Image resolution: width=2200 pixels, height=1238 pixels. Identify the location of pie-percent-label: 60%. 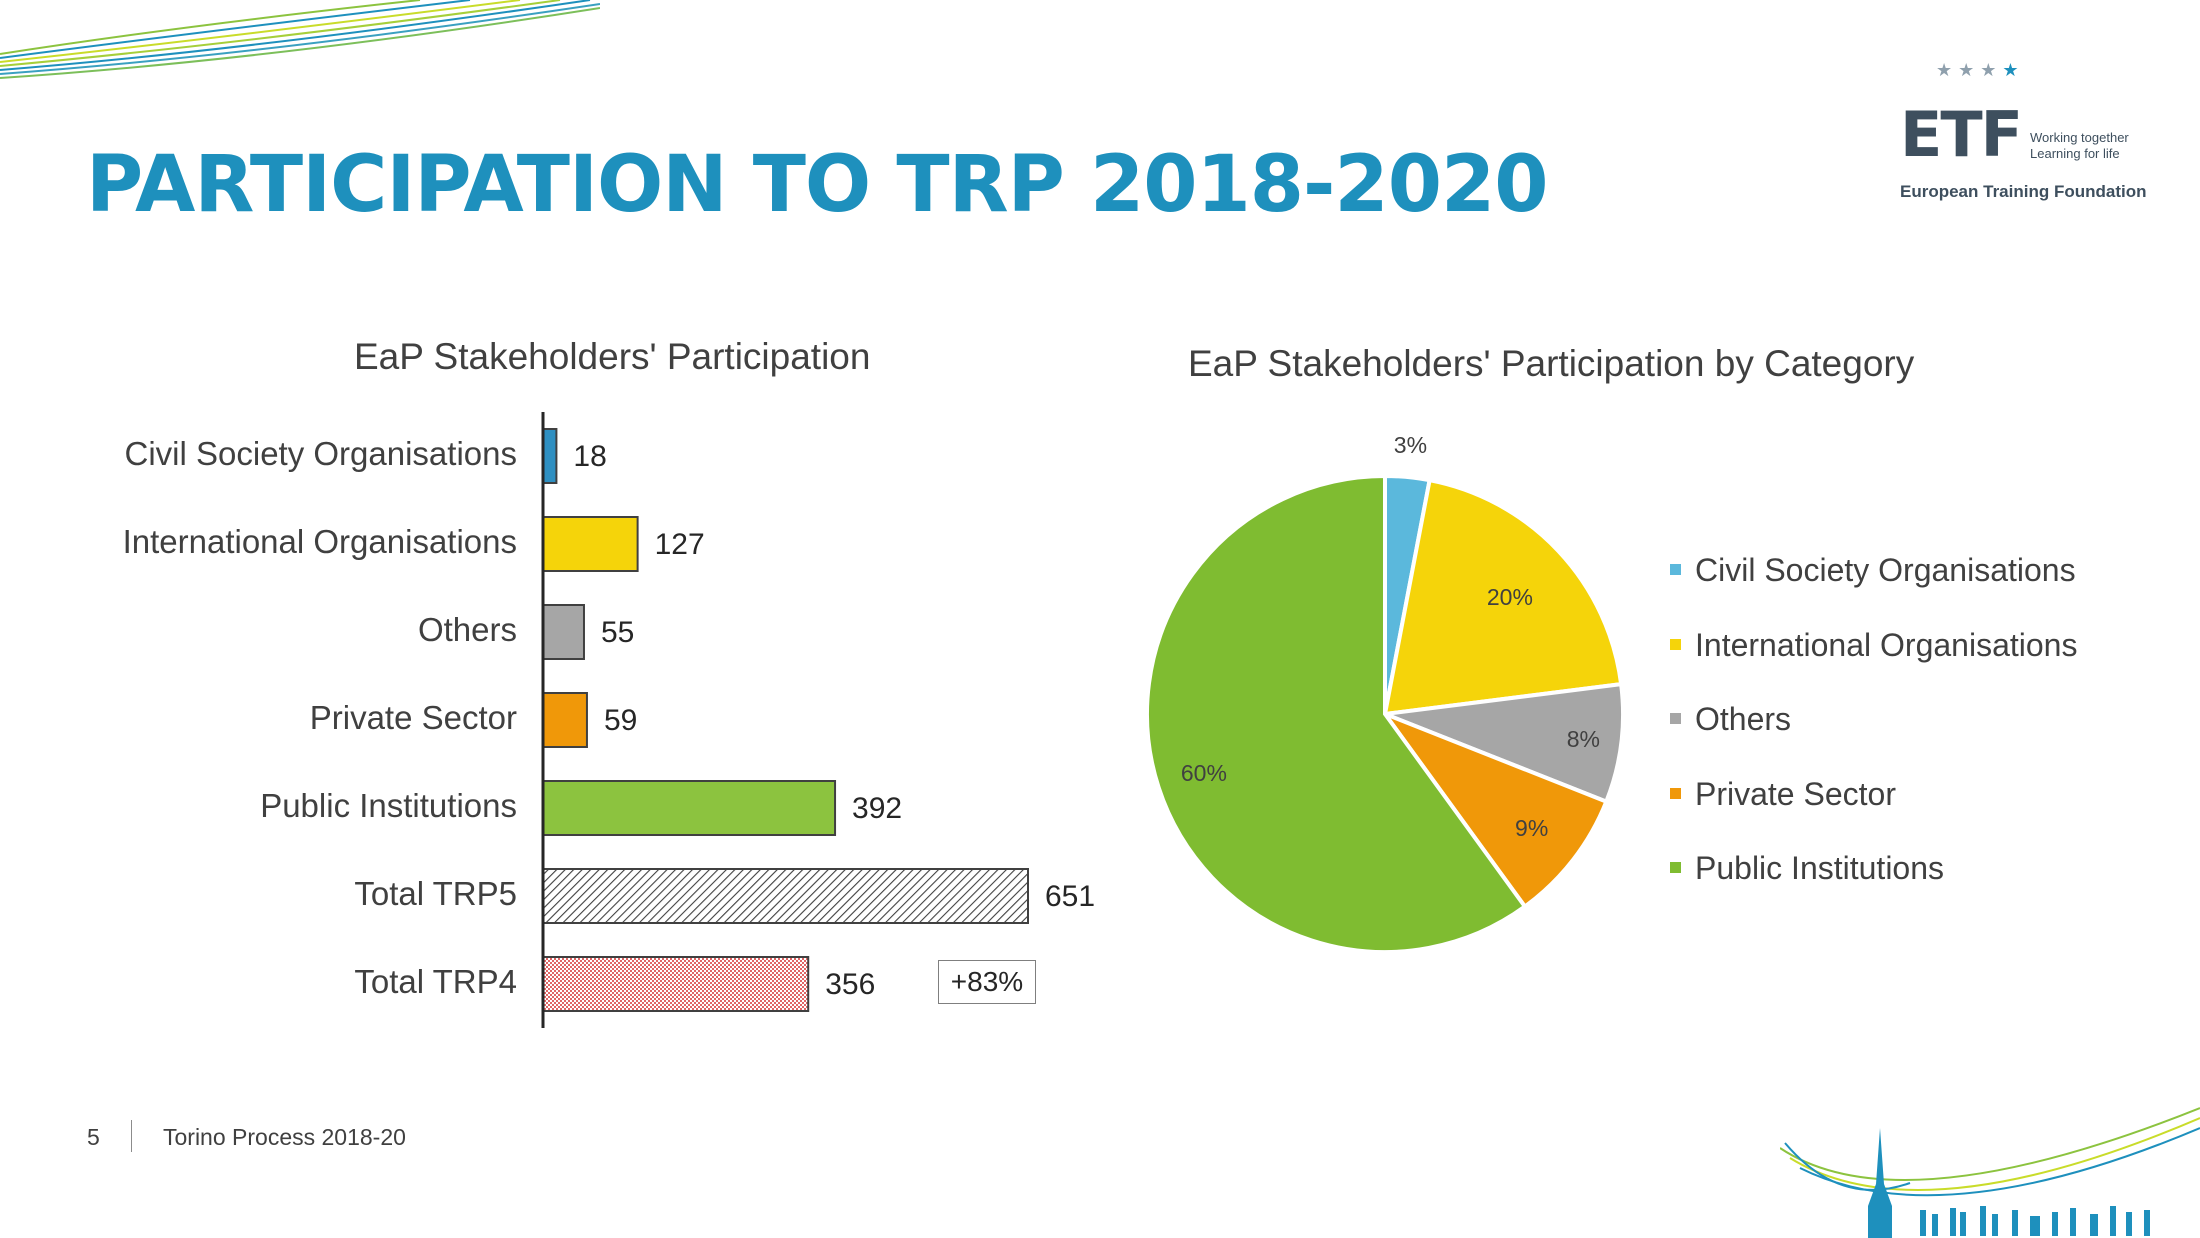
(1203, 772).